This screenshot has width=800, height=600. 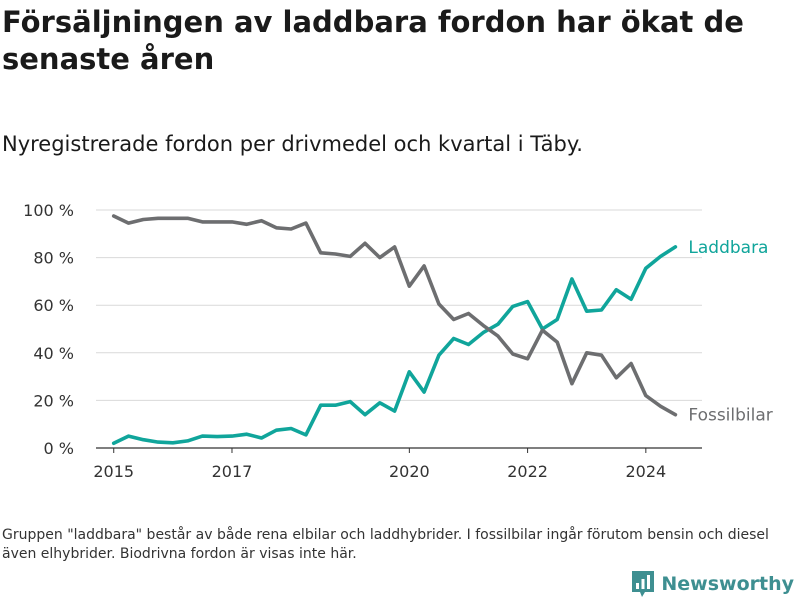 What do you see at coordinates (730, 416) in the screenshot?
I see `series-label-fossilbilar: Fossilbilar` at bounding box center [730, 416].